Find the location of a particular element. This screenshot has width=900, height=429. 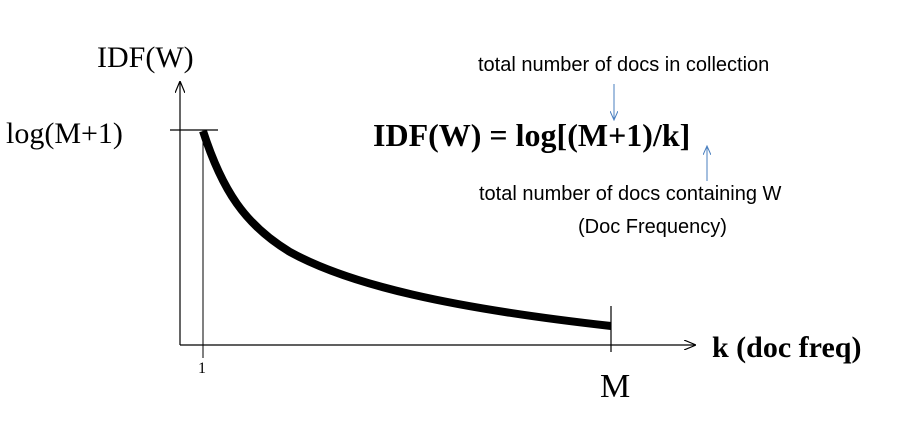

x-tick-end-label: M is located at coordinates (615, 386).